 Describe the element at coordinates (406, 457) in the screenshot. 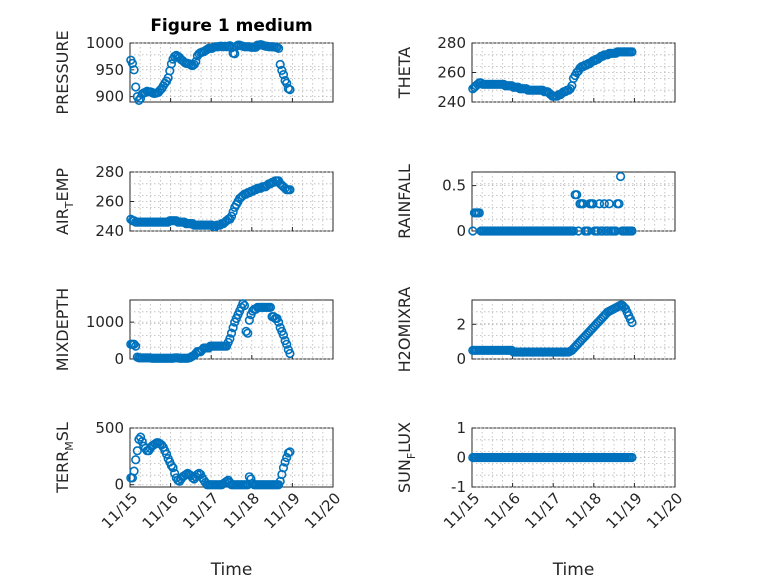

I see `y-axis-label: SUNFLUX` at that location.